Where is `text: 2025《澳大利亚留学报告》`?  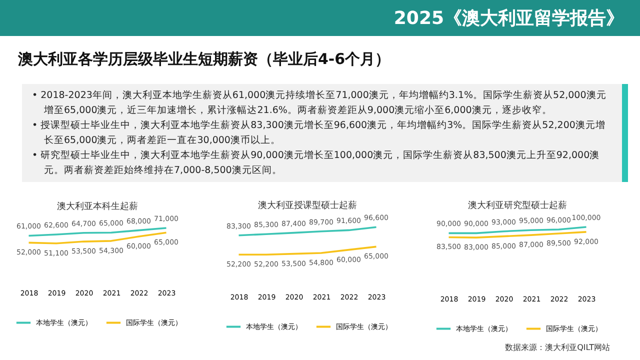
text: 2025《澳大利亚留学报告》 is located at coordinates (509, 18).